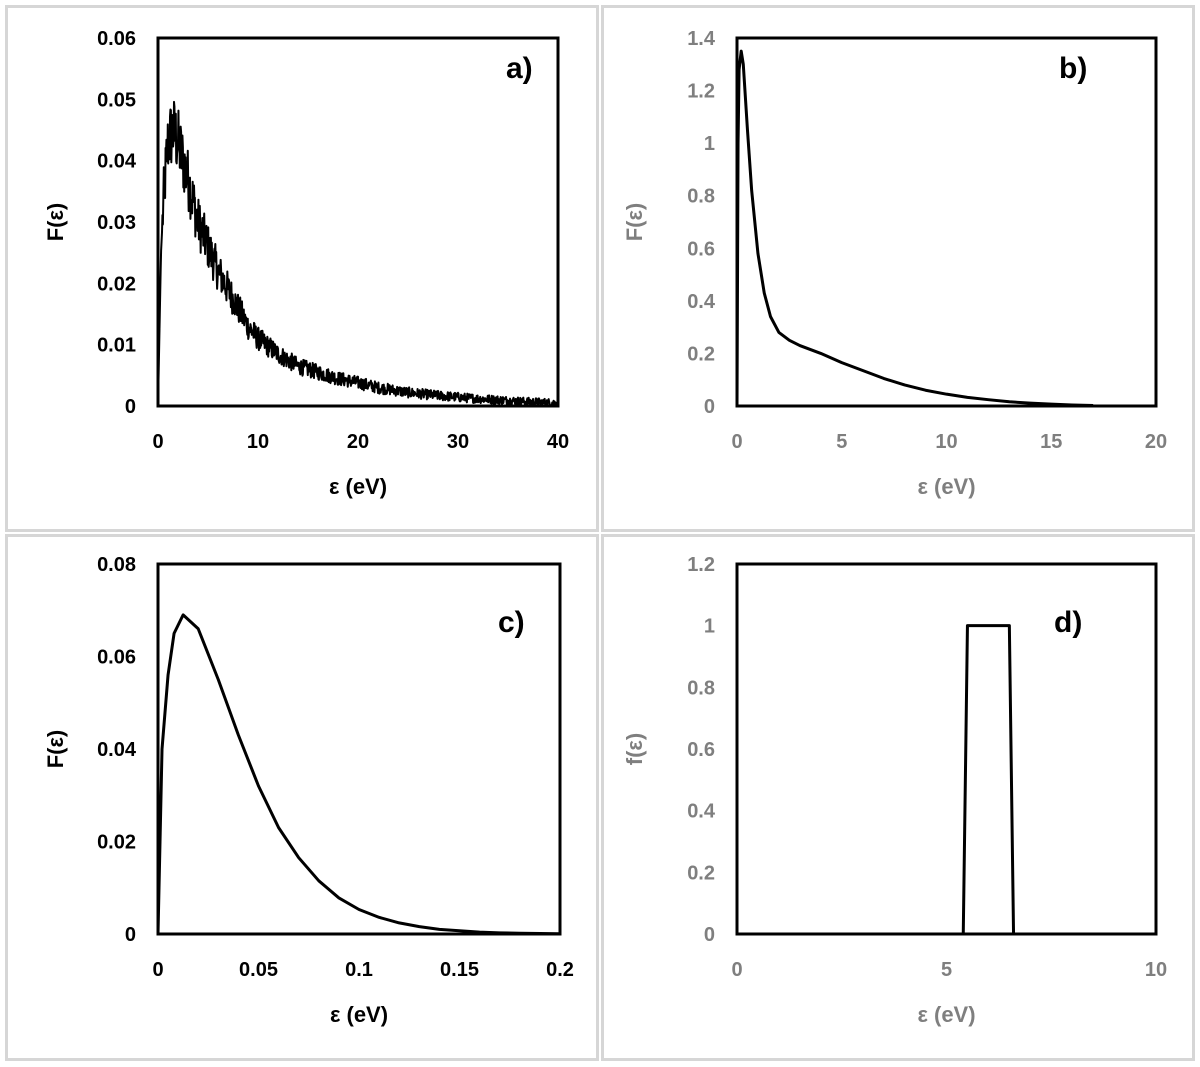 The height and width of the screenshot is (1067, 1200). What do you see at coordinates (1051, 442) in the screenshot?
I see `x-tick-label: 15` at bounding box center [1051, 442].